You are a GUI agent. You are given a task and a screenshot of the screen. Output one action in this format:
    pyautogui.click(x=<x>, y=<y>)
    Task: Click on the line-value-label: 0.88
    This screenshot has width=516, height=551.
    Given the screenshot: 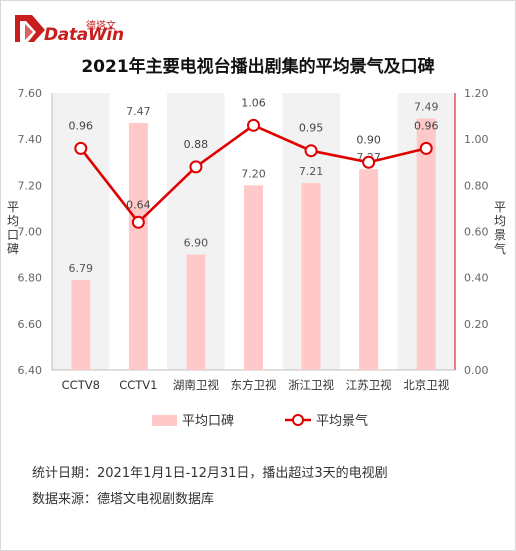 What is the action you would take?
    pyautogui.click(x=196, y=144)
    